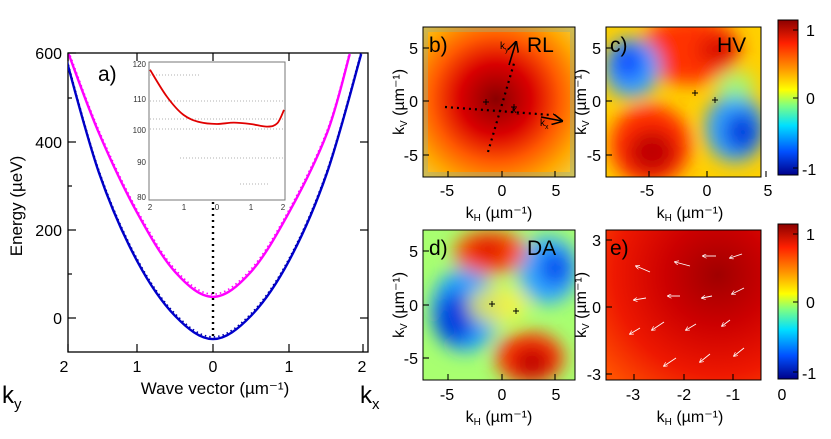 The width and height of the screenshot is (831, 439). I want to click on colorbar-bottom-label-1: 1, so click(810, 235).